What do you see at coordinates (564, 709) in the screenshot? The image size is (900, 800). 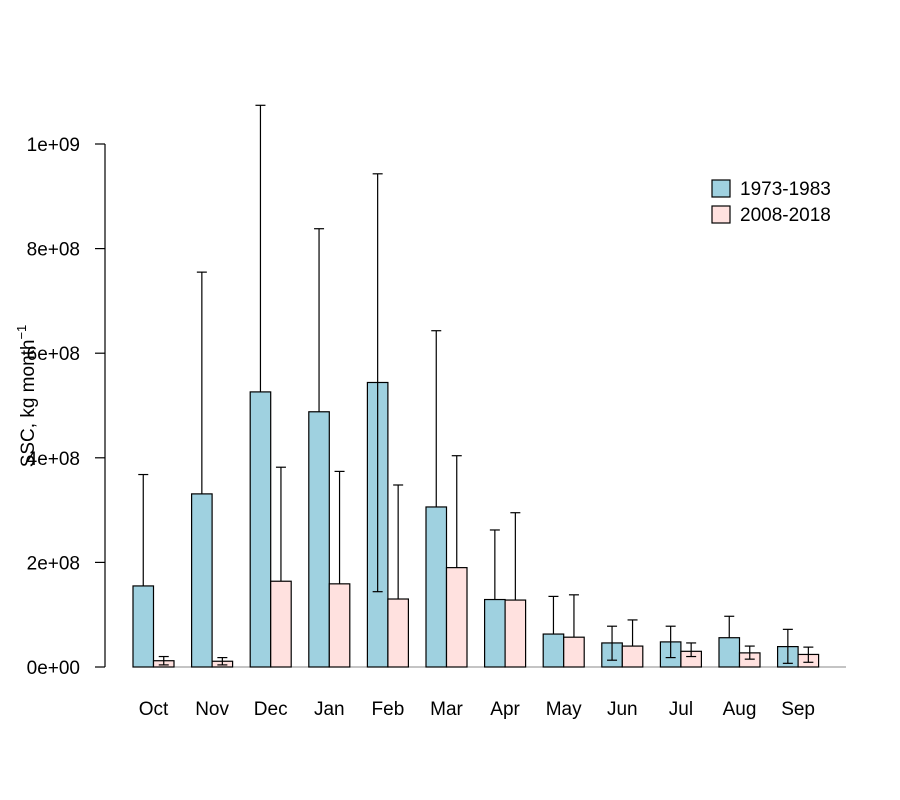 I see `x-tick-label-may: May` at bounding box center [564, 709].